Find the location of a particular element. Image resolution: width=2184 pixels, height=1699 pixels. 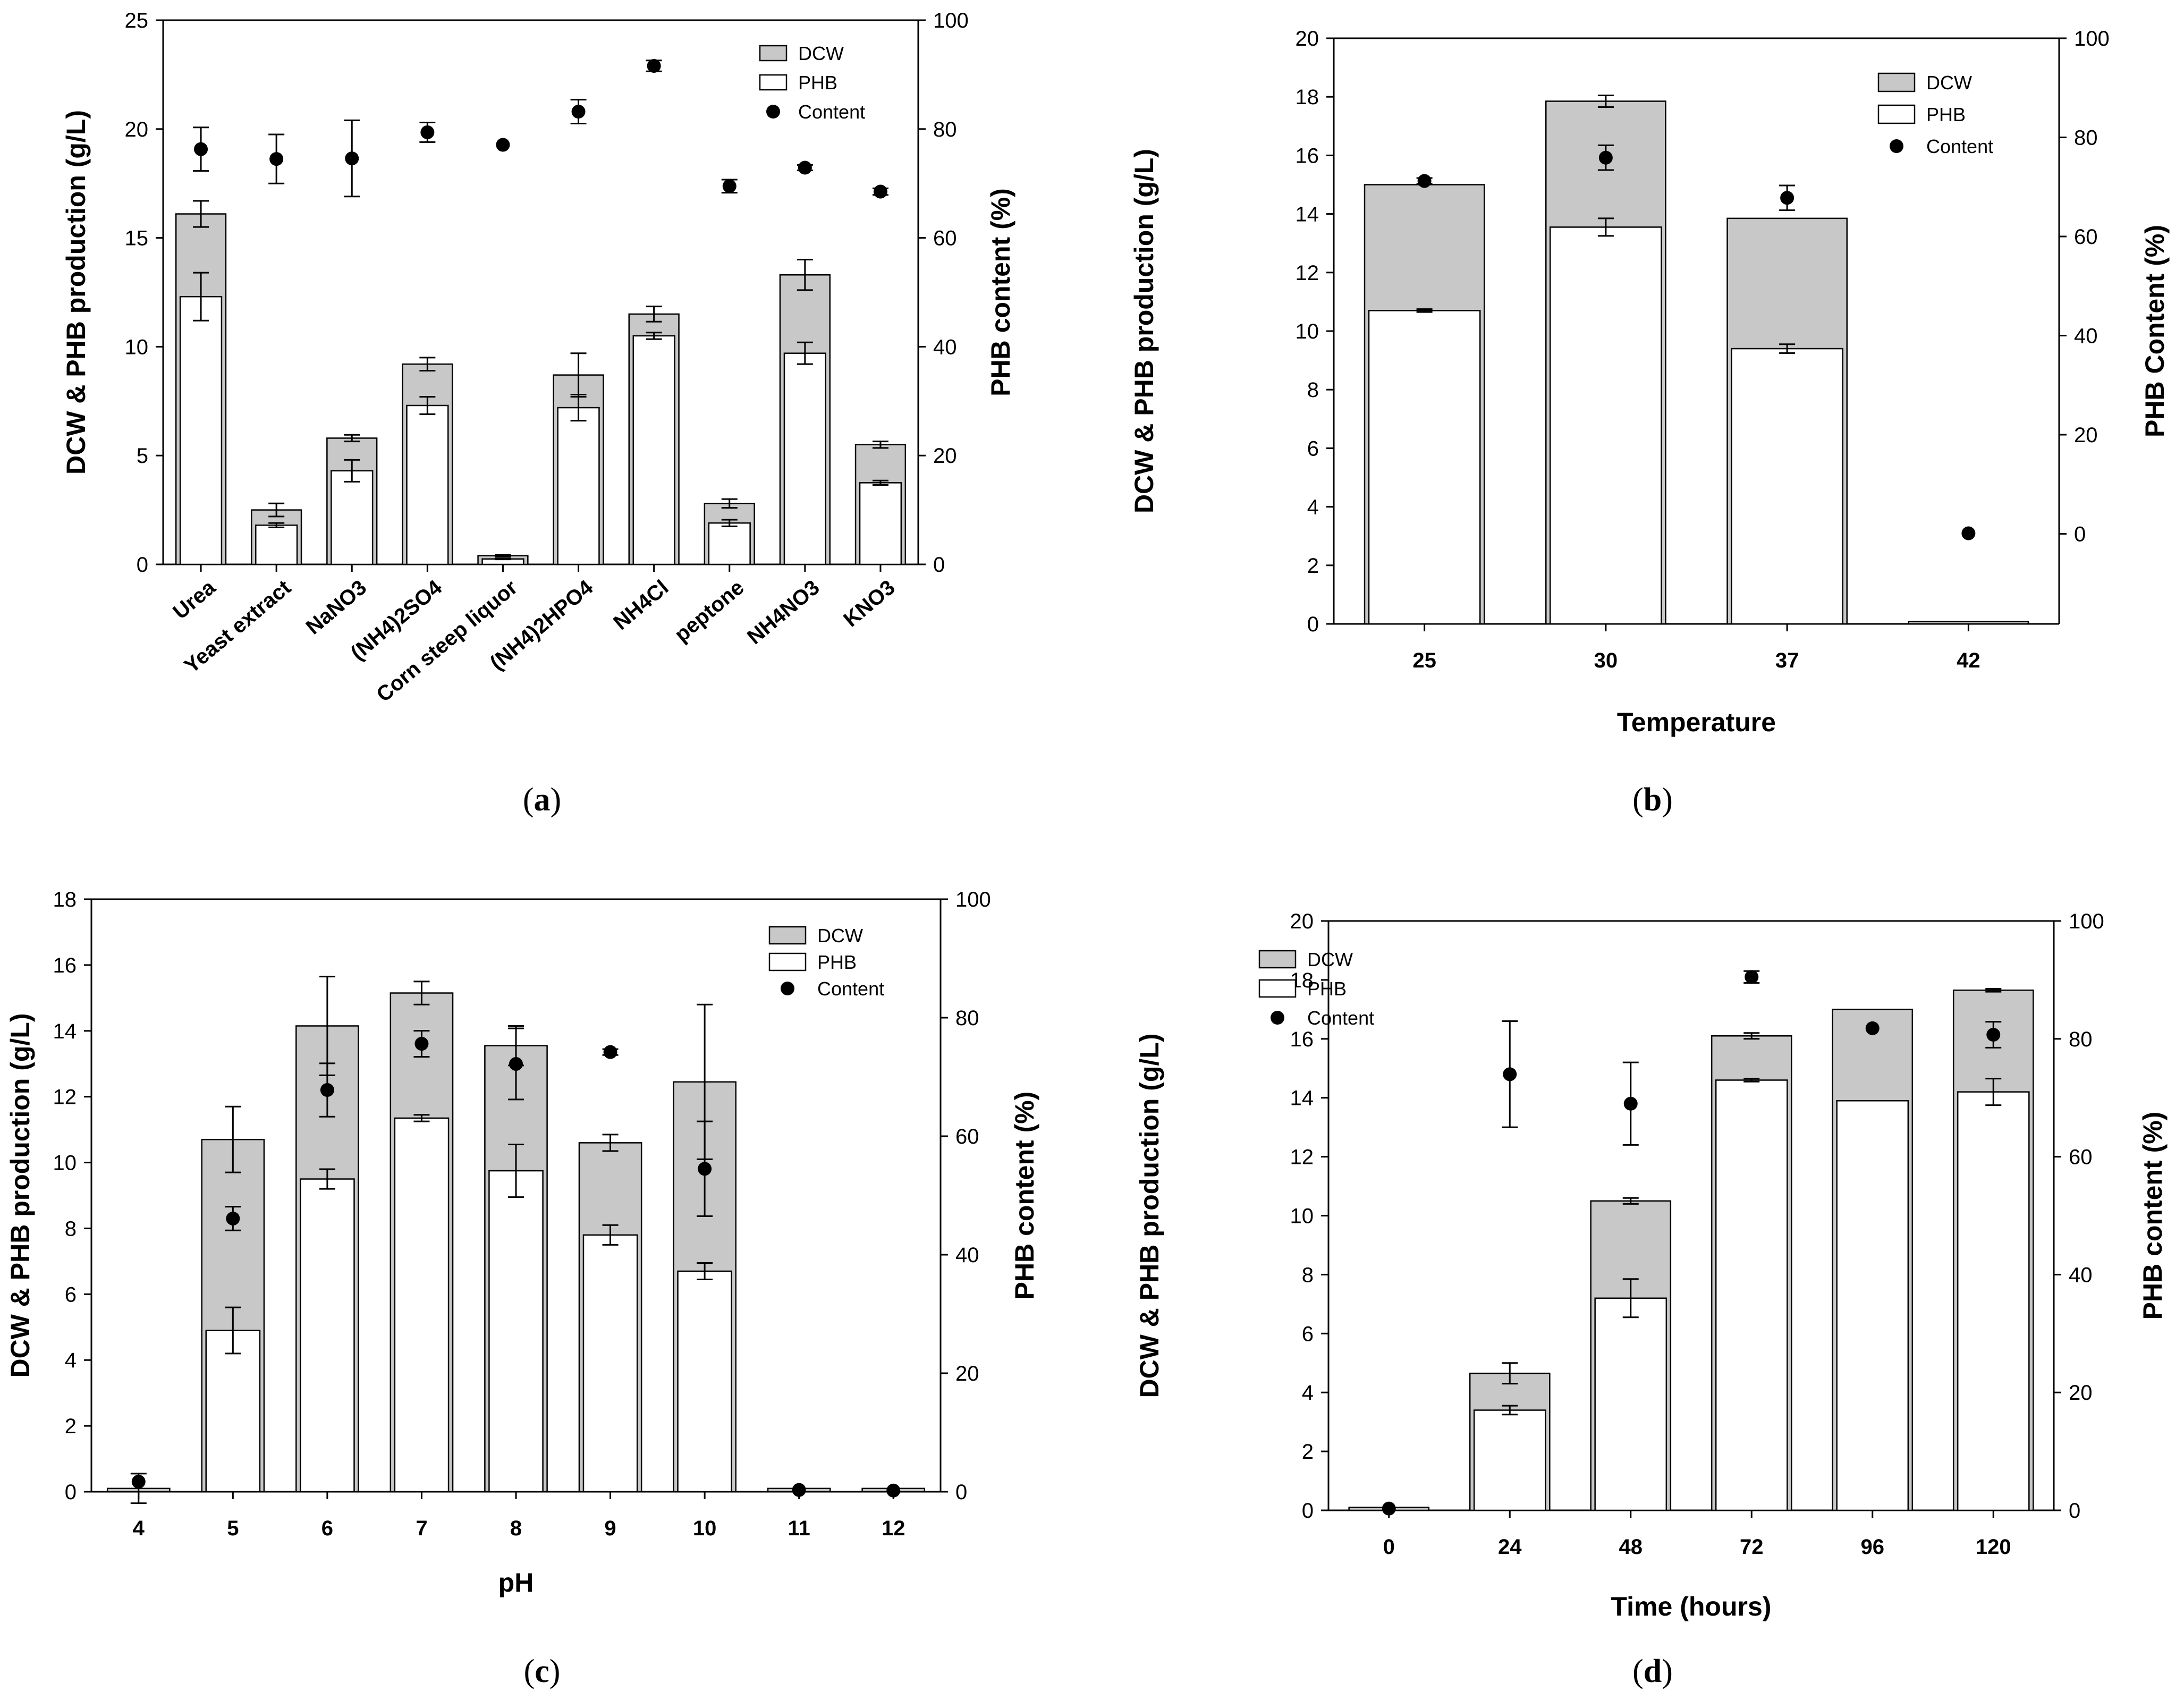

panel-label: (a) is located at coordinates (542, 800).